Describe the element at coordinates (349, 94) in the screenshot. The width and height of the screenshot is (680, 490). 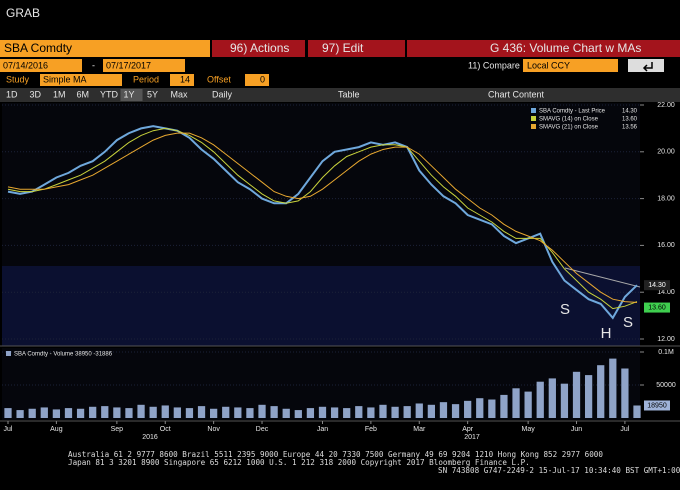
I see `table-button: Table` at that location.